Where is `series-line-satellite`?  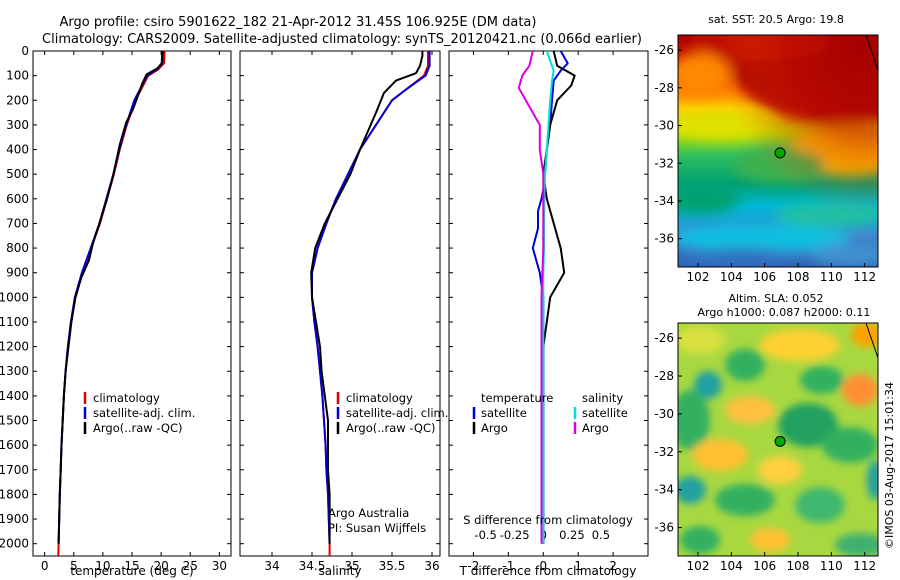
series-line-satellite is located at coordinates (110, 297).